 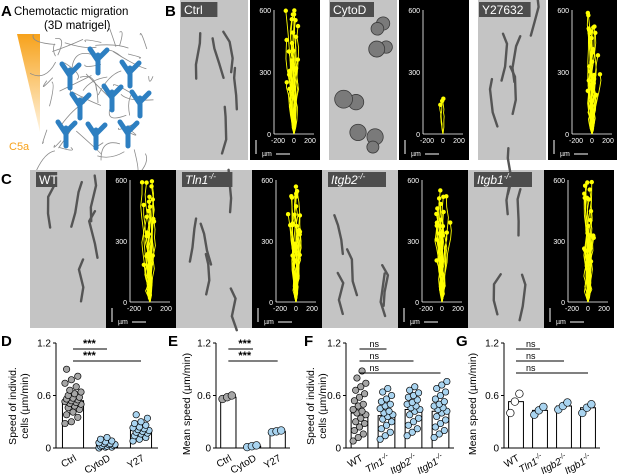 I want to click on chart-f-ylabel-line1: Speed of individ., so click(x=311, y=406).